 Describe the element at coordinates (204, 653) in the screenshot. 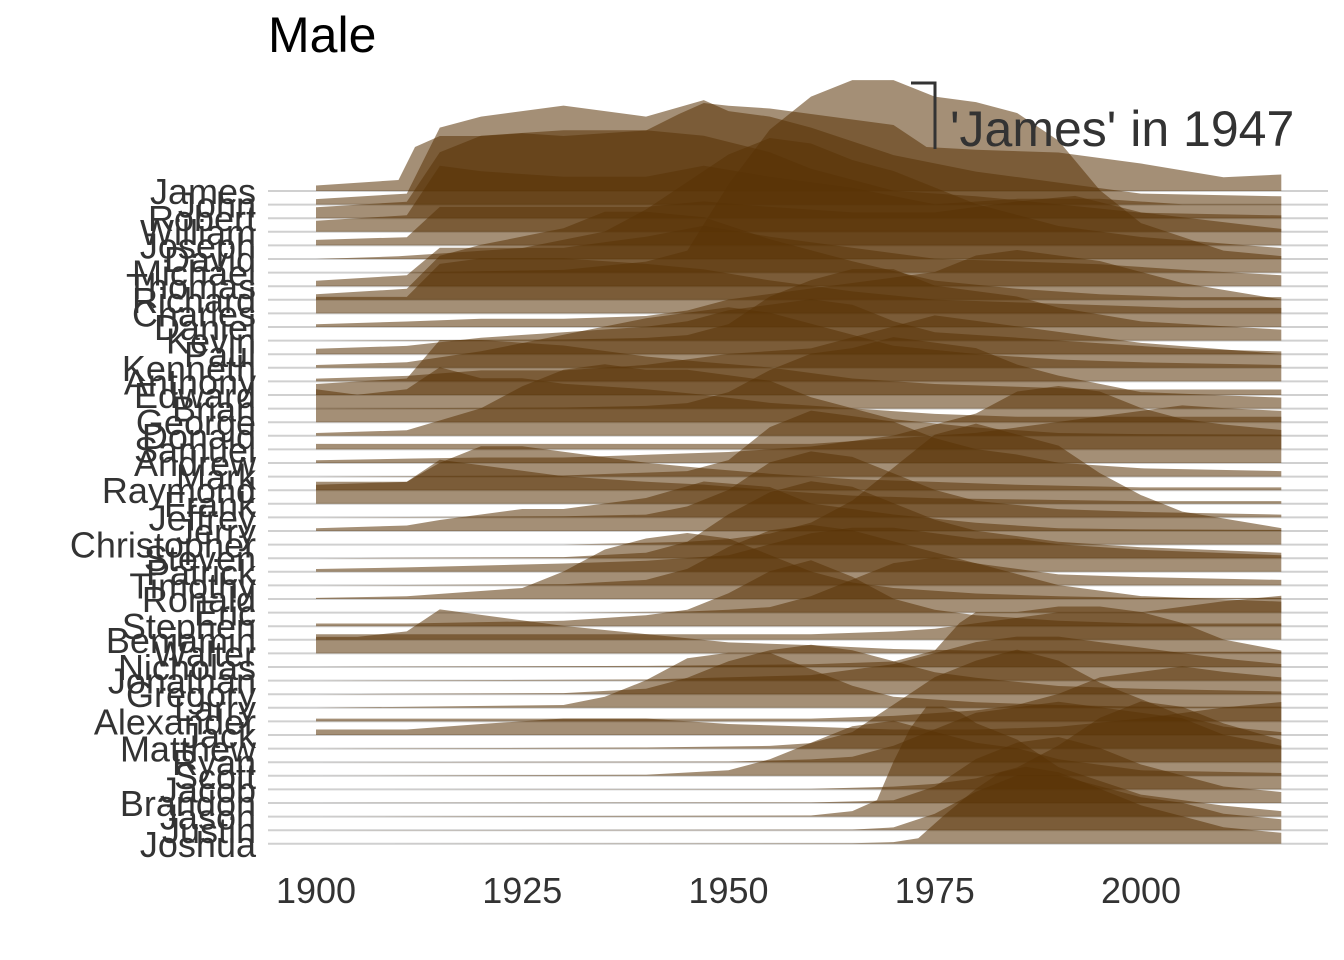

I see `name-label-walter: Walter` at that location.